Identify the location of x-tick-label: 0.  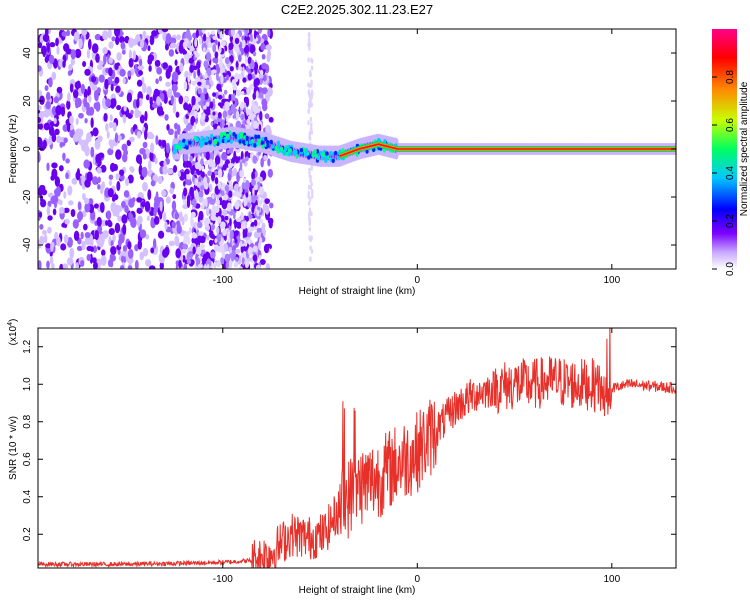
(418, 579).